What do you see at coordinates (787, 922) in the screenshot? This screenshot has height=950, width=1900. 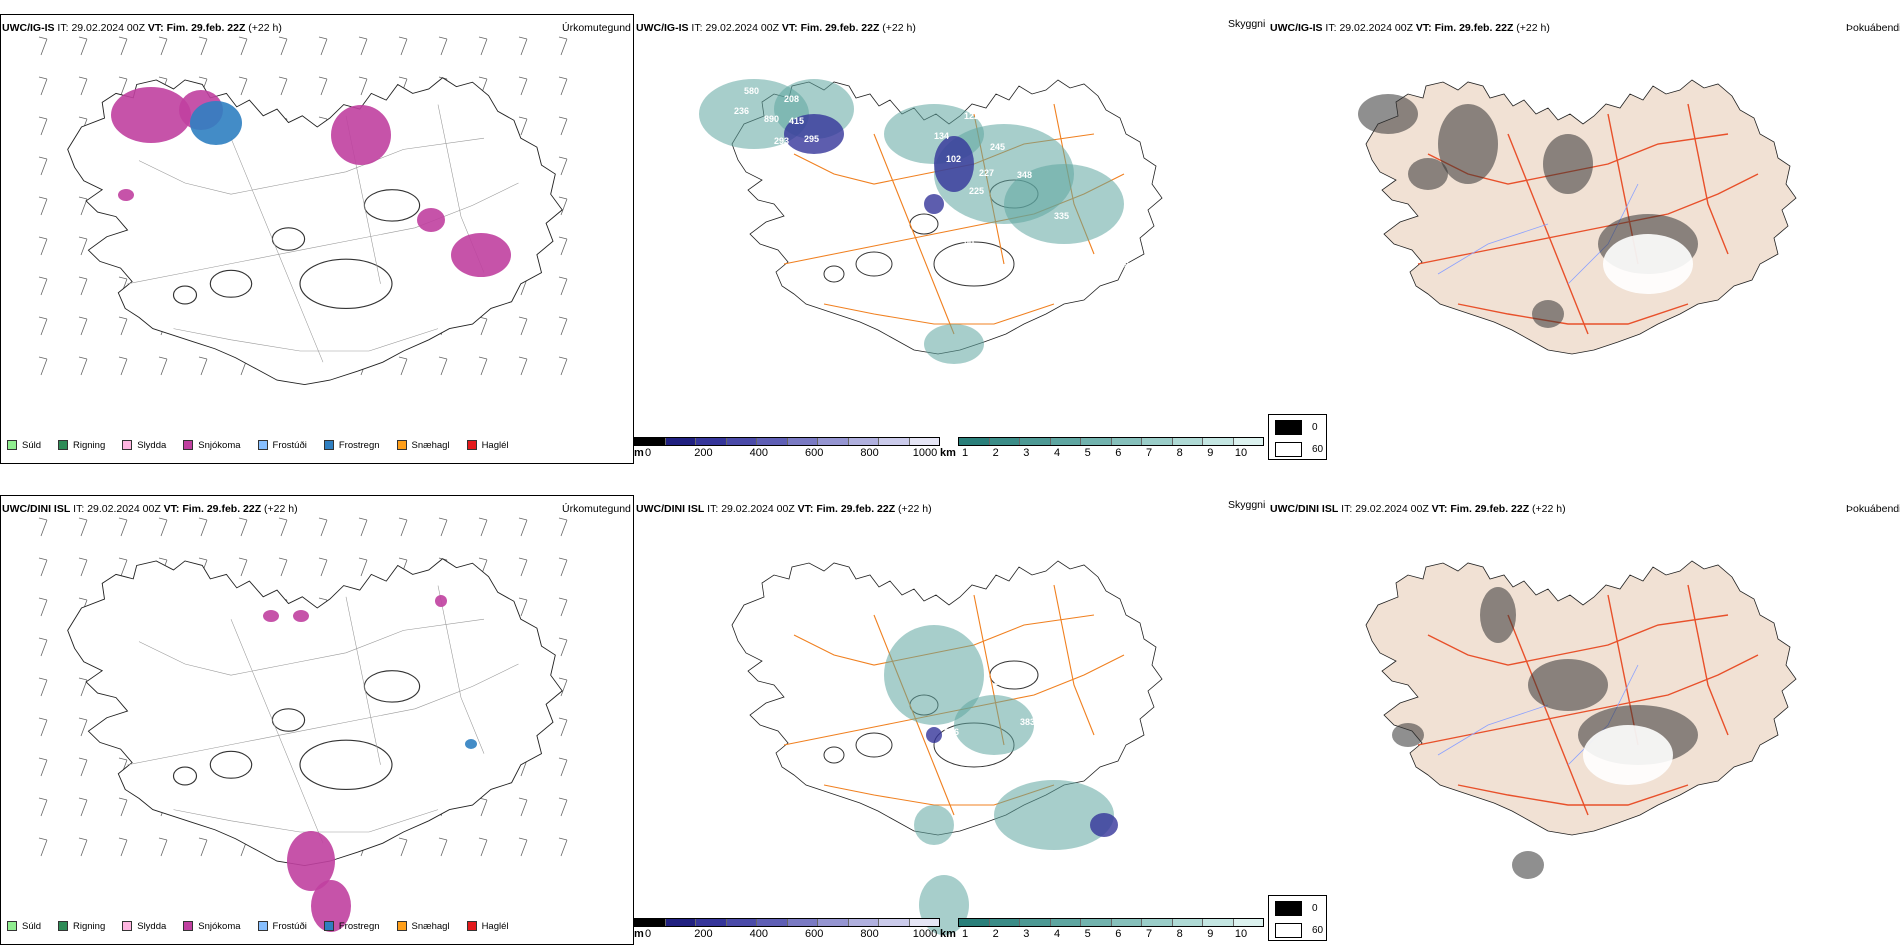 I see `cloud-base-colorbar` at bounding box center [787, 922].